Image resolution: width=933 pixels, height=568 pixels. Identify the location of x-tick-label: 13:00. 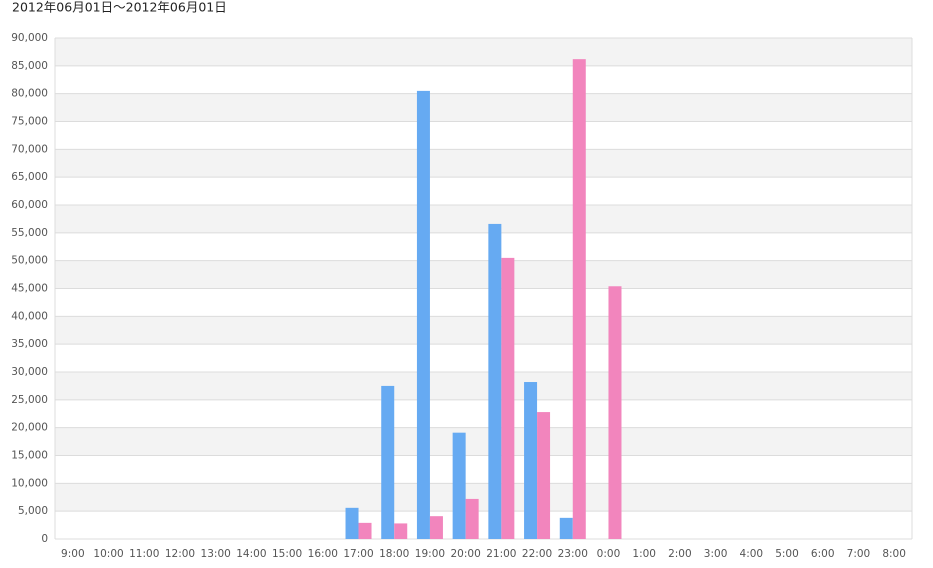
(216, 554).